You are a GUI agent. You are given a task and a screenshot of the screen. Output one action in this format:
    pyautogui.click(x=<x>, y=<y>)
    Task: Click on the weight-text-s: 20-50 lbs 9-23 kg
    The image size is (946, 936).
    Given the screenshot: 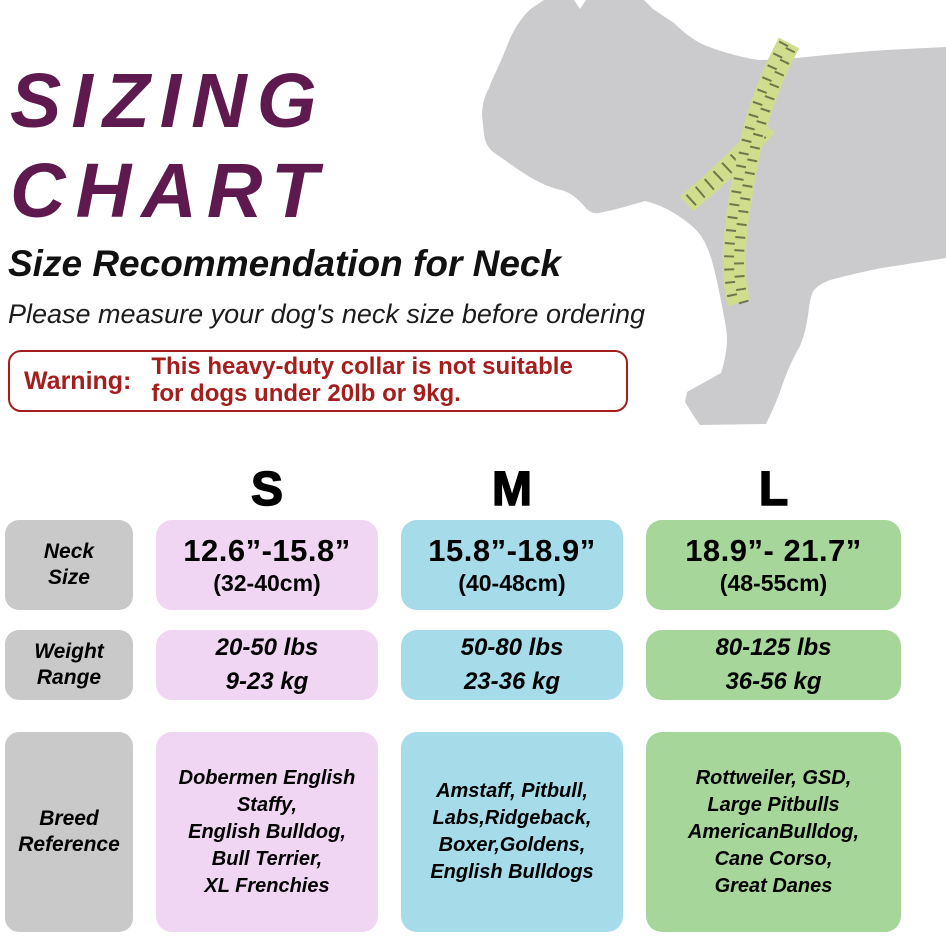 What is the action you would take?
    pyautogui.click(x=267, y=664)
    